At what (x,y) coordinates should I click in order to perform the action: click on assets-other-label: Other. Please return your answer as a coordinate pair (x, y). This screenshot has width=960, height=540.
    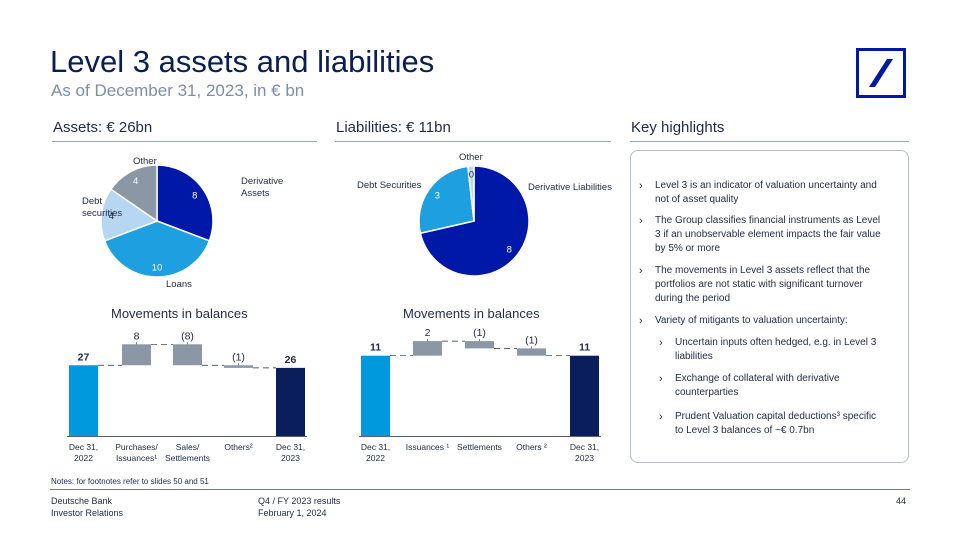
    Looking at the image, I should click on (145, 161).